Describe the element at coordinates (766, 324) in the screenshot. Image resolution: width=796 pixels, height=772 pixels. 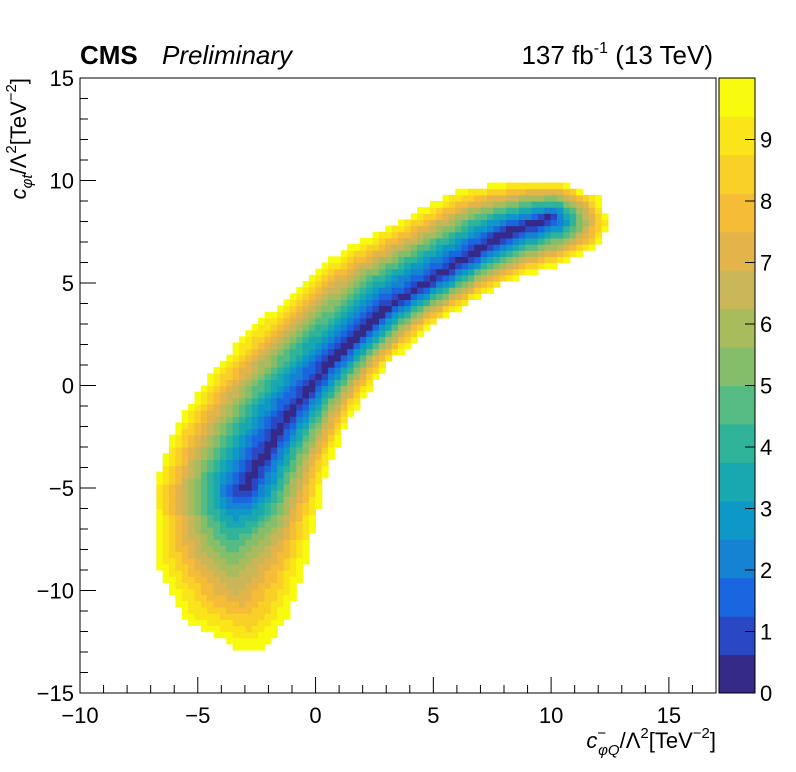
I see `z-tick-label: 6` at that location.